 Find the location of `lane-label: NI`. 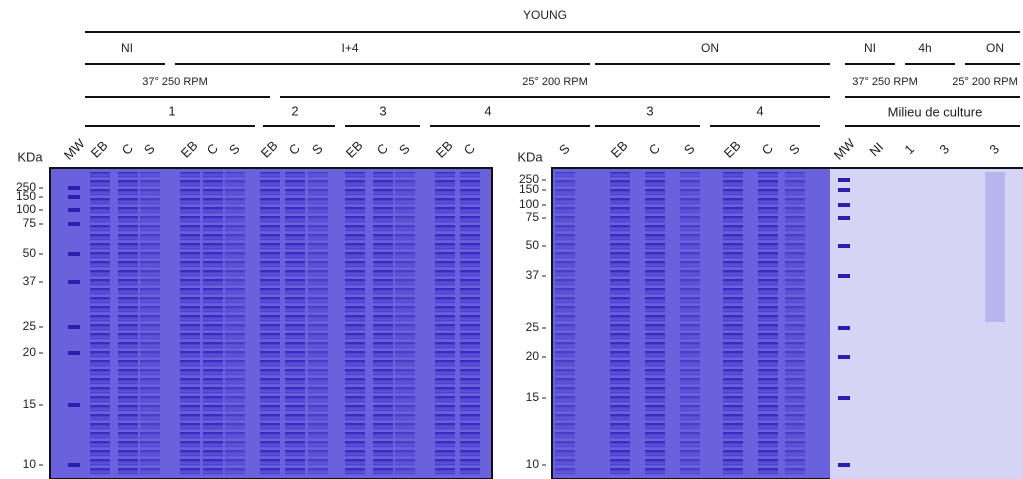

lane-label: NI is located at coordinates (876, 149).